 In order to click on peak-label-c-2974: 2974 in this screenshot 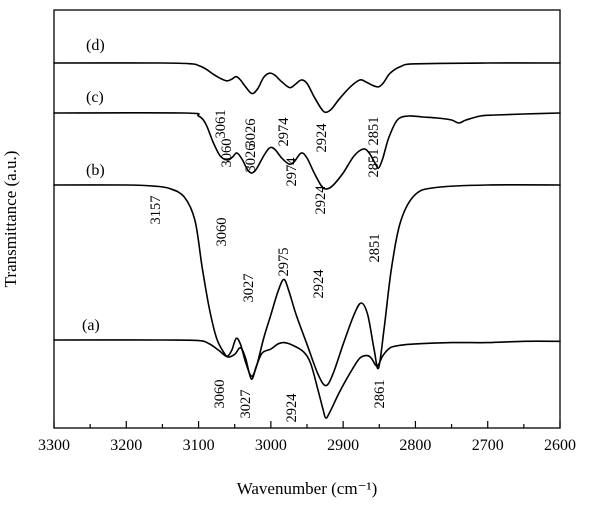, I will do `click(292, 172)`.